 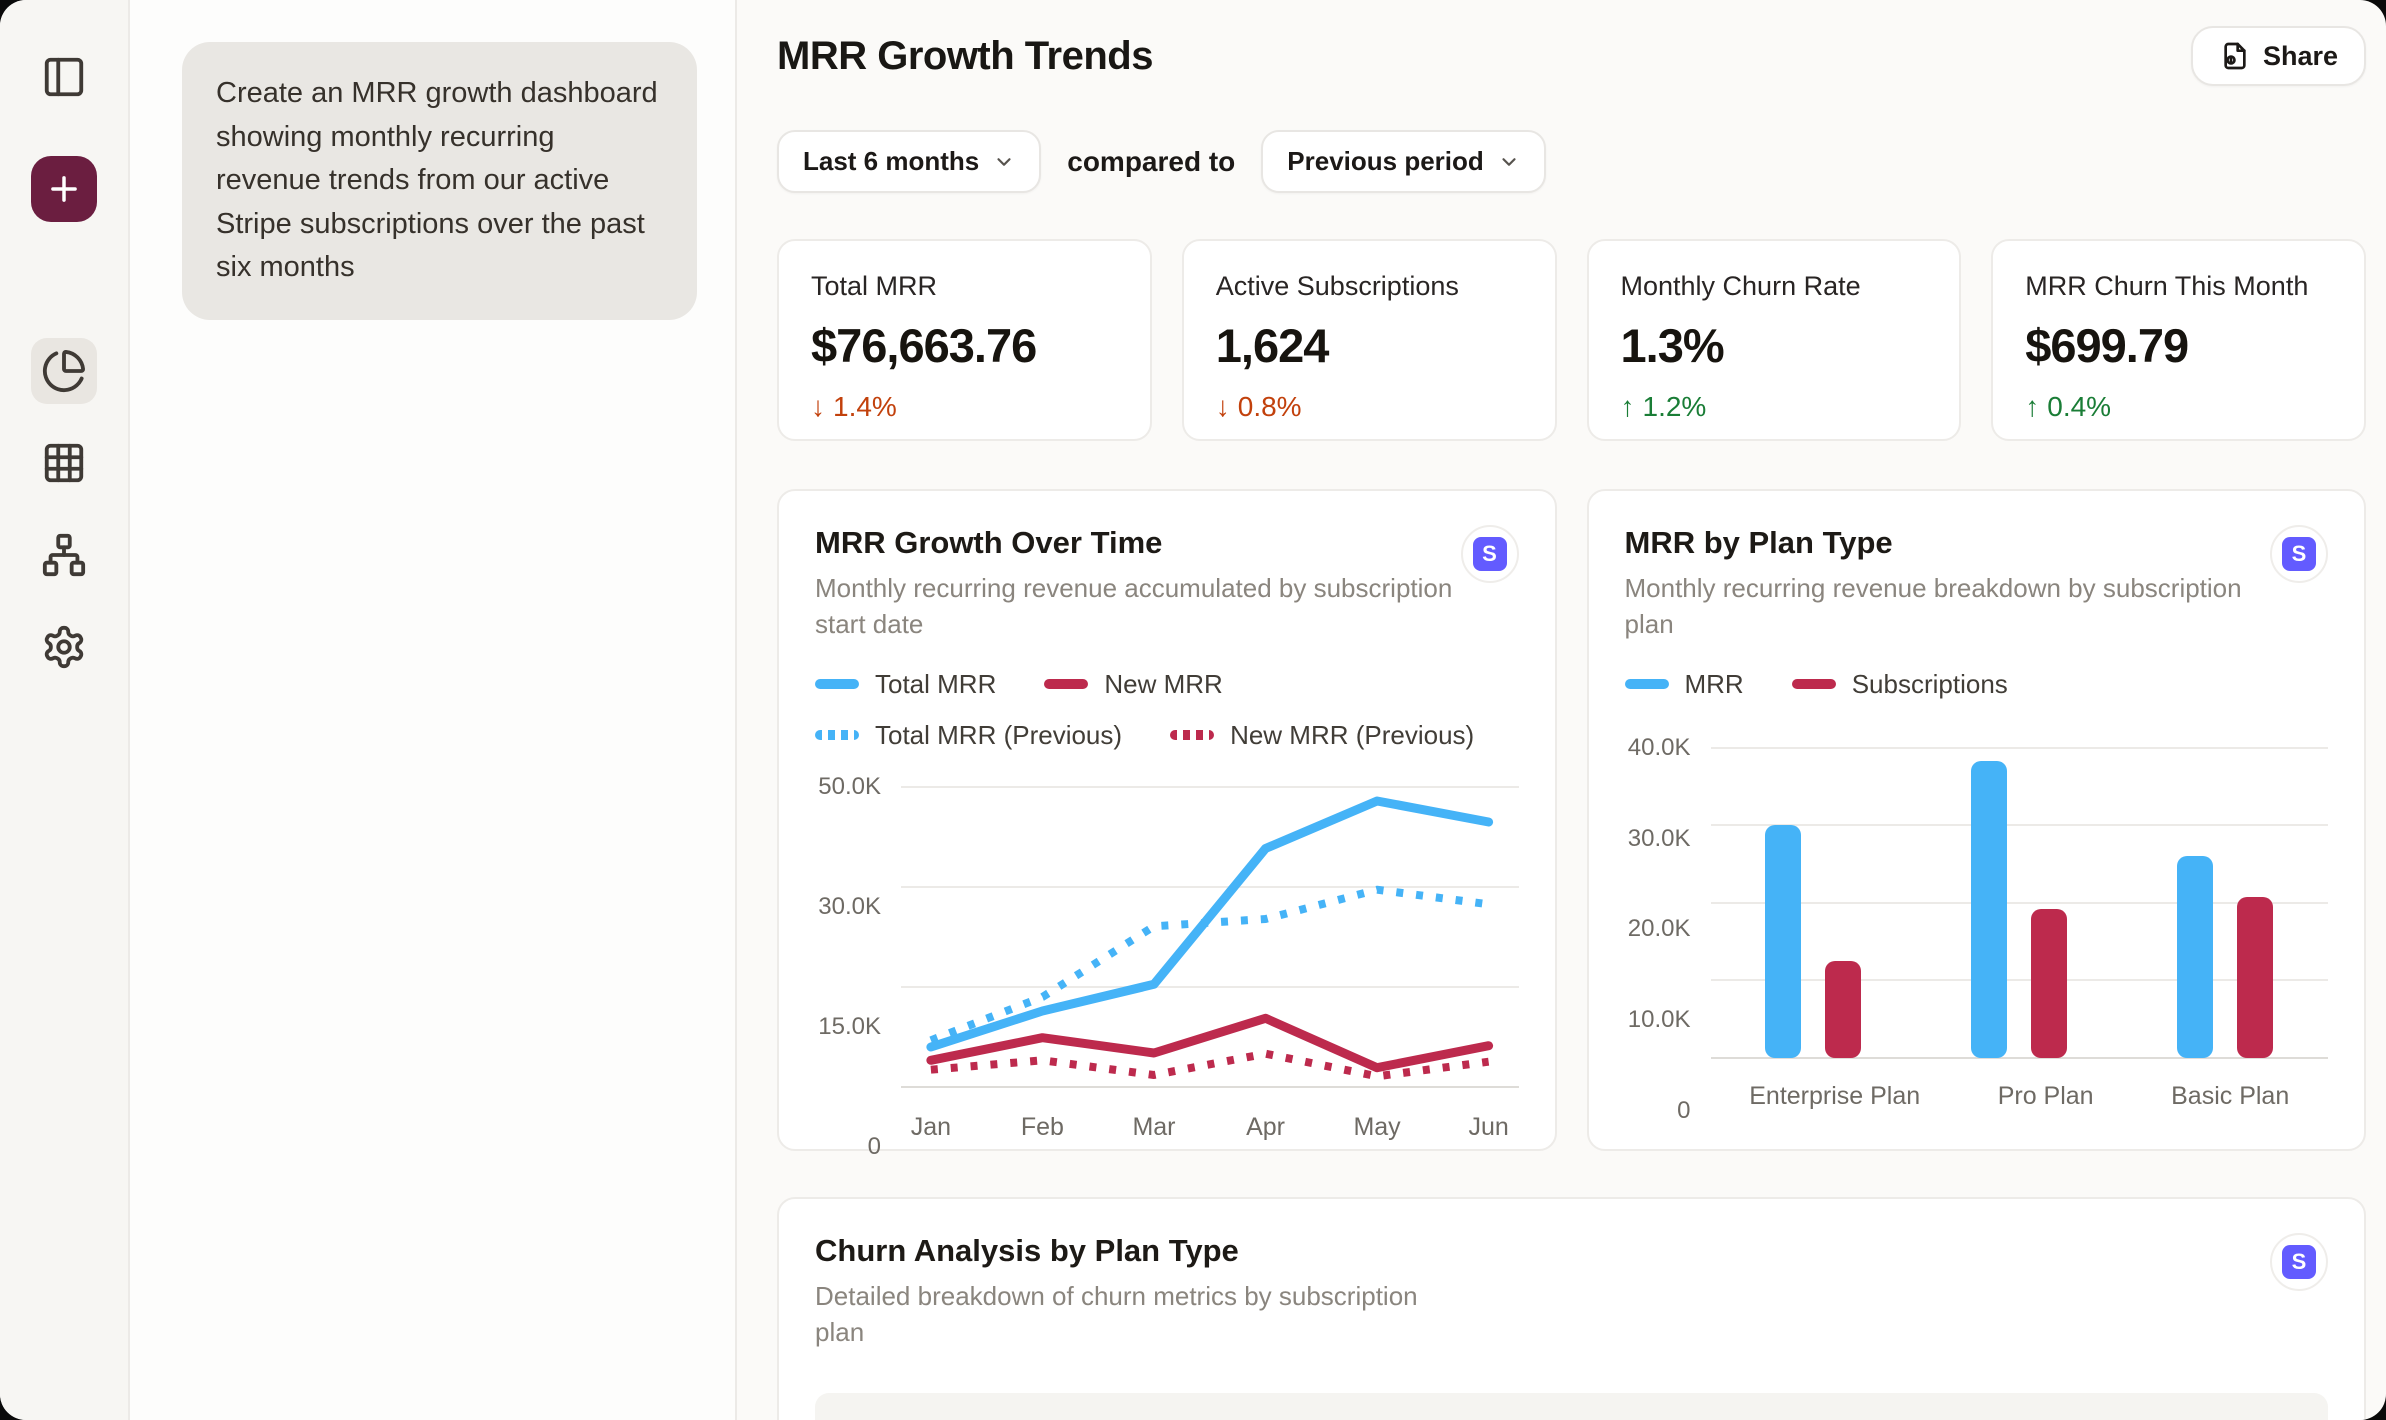 I want to click on x-axis-tick-label: May, so click(x=1377, y=1126).